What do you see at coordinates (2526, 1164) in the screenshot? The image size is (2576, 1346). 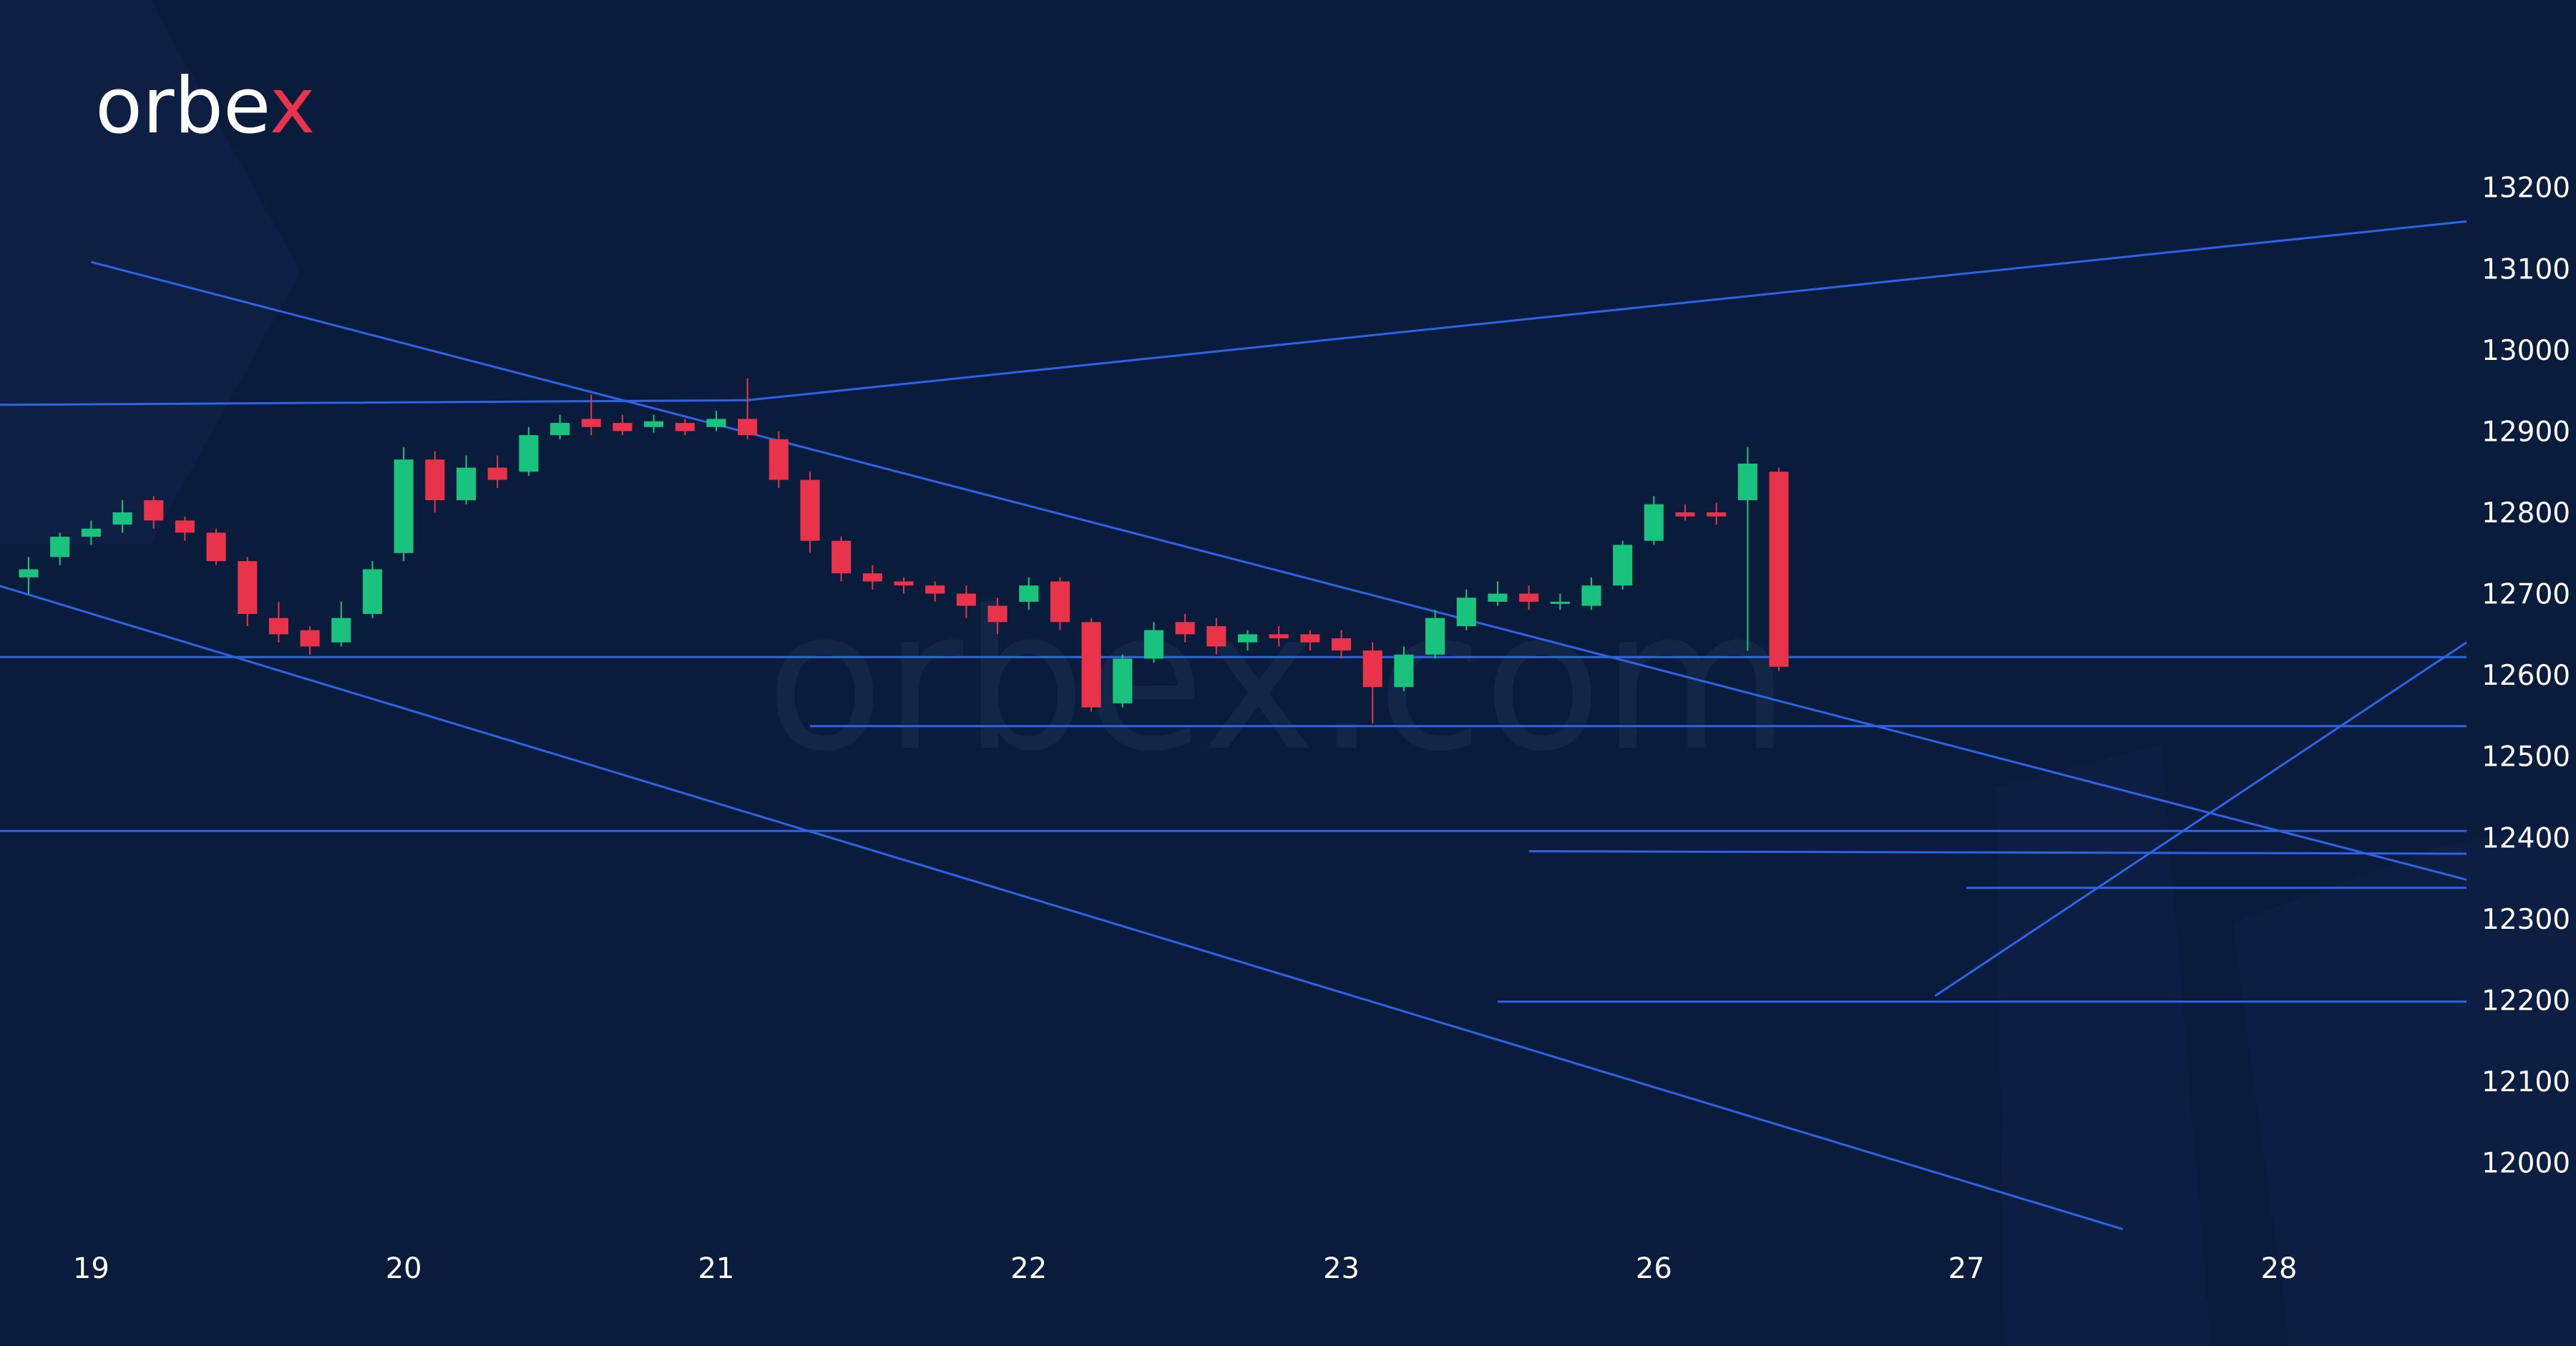 I see `y-tick-label-12000: 12000` at bounding box center [2526, 1164].